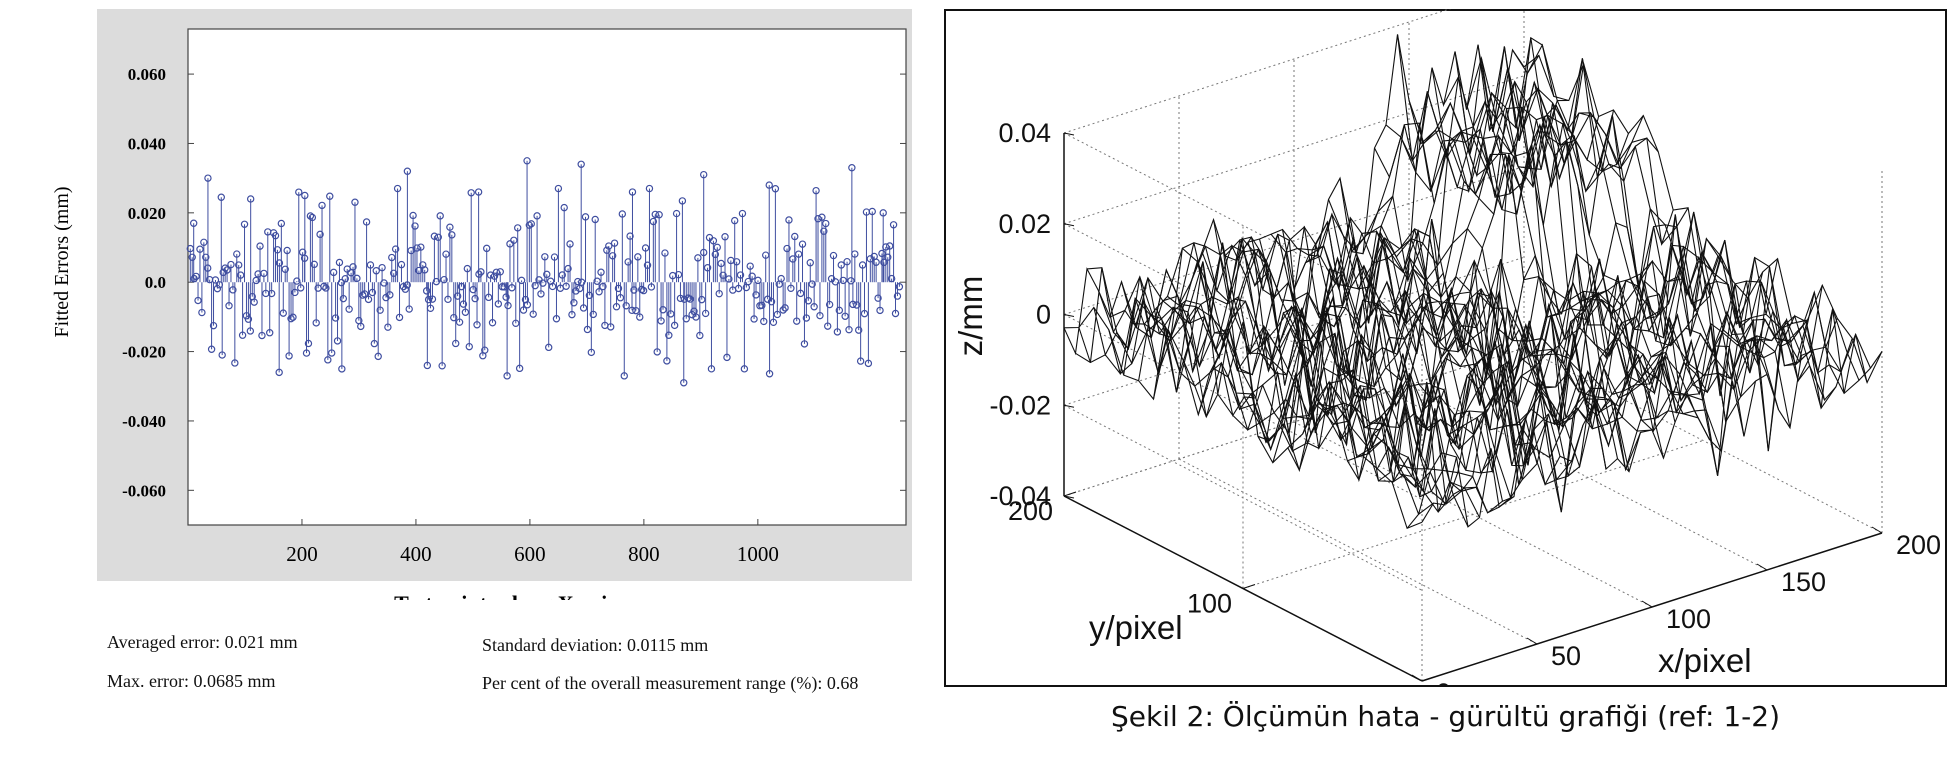 The width and height of the screenshot is (1960, 762). Describe the element at coordinates (1030, 511) in the screenshot. I see `y-tick-label-3d: 200` at that location.